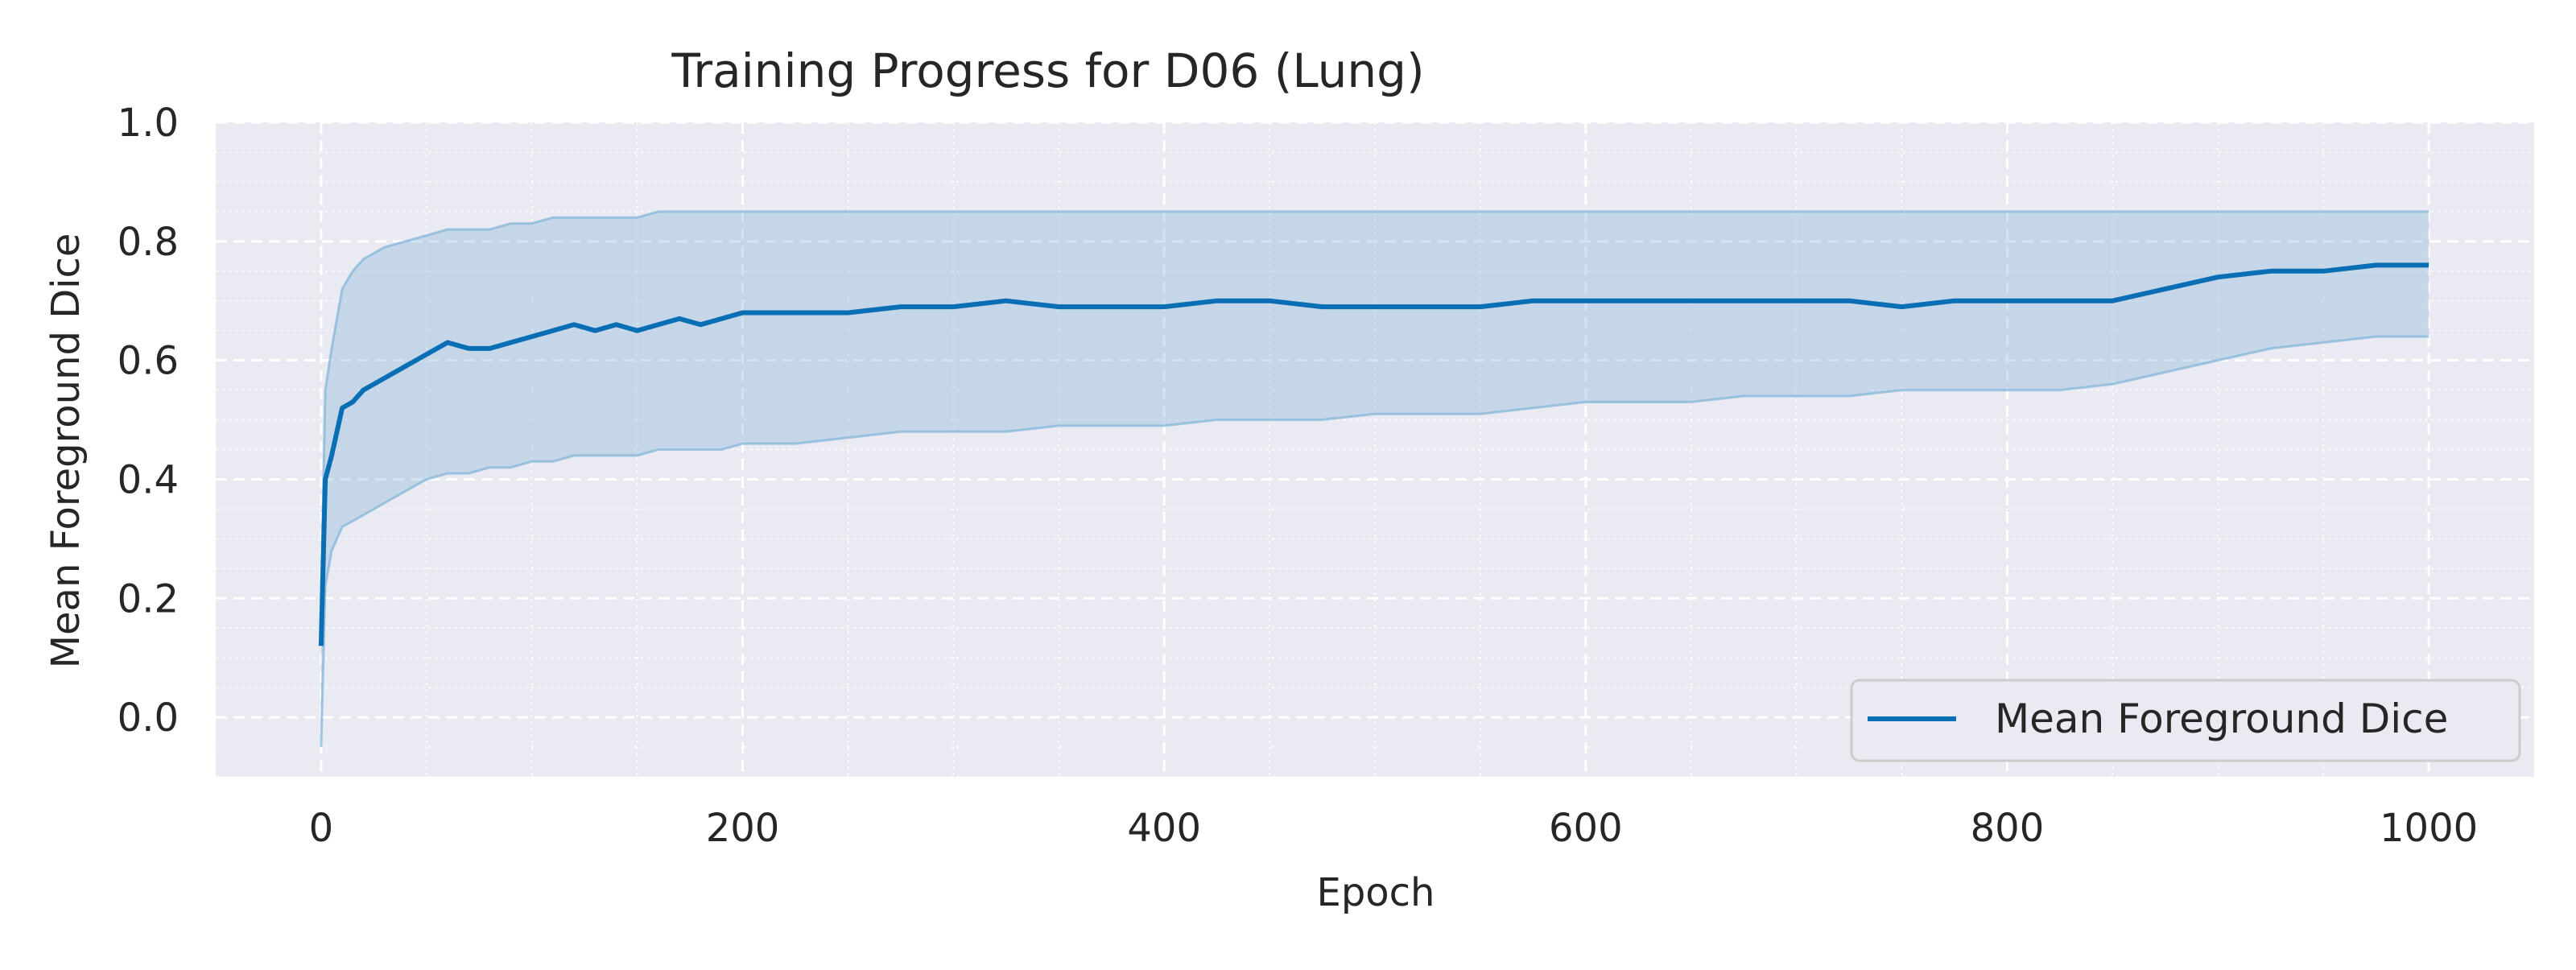 This screenshot has height=970, width=2576. I want to click on y-axis-label: Mean Foreground Dice, so click(66, 451).